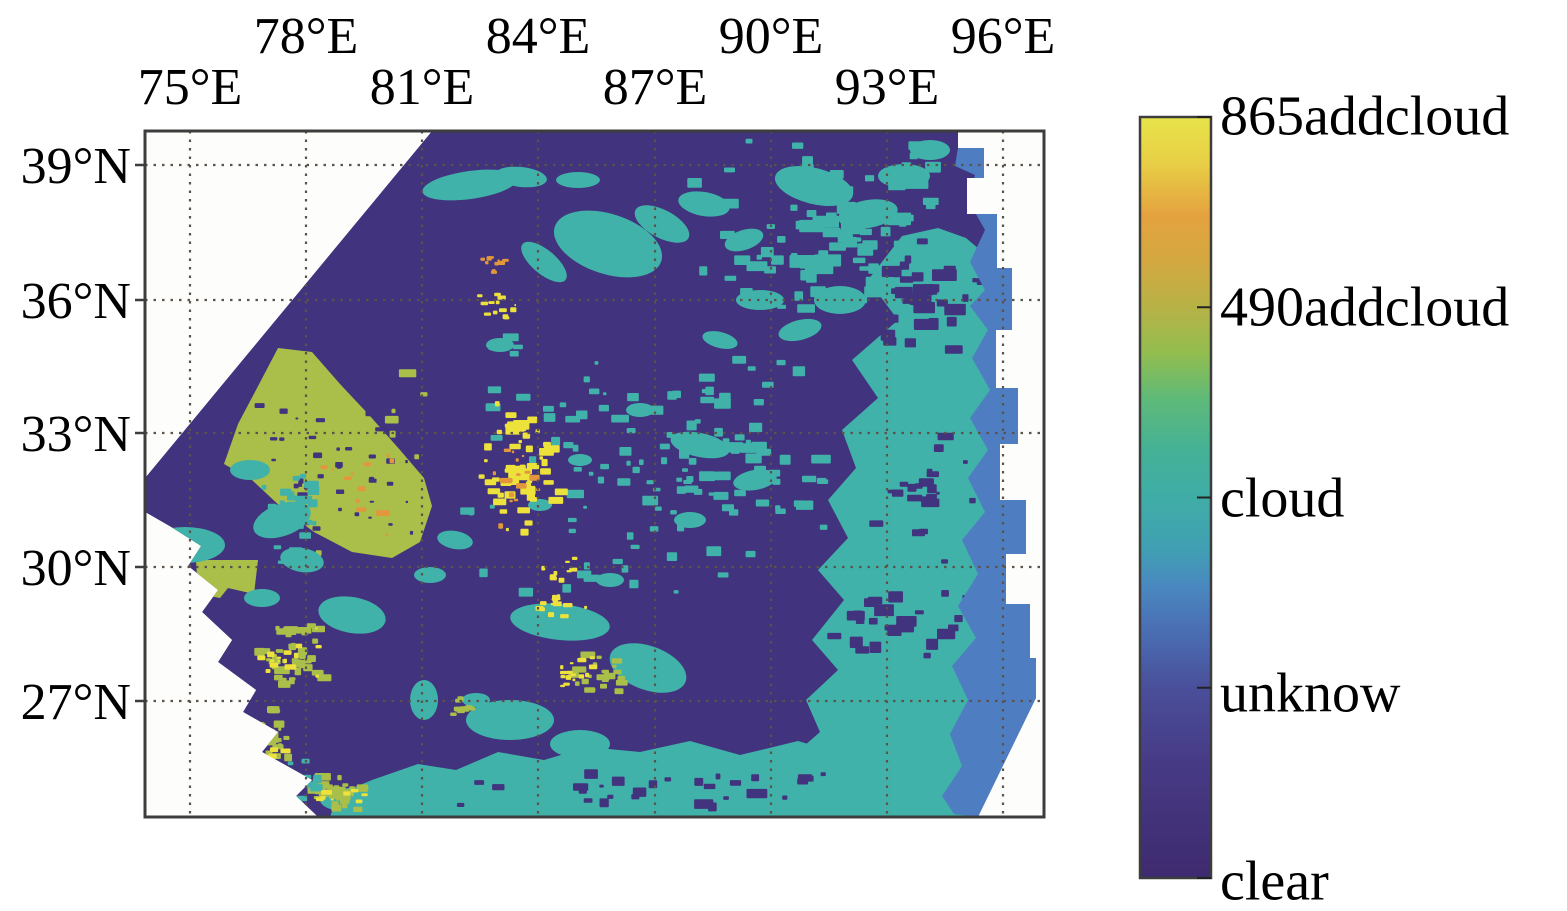  What do you see at coordinates (897, 609) in the screenshot?
I see `clear-holes-mass-low` at bounding box center [897, 609].